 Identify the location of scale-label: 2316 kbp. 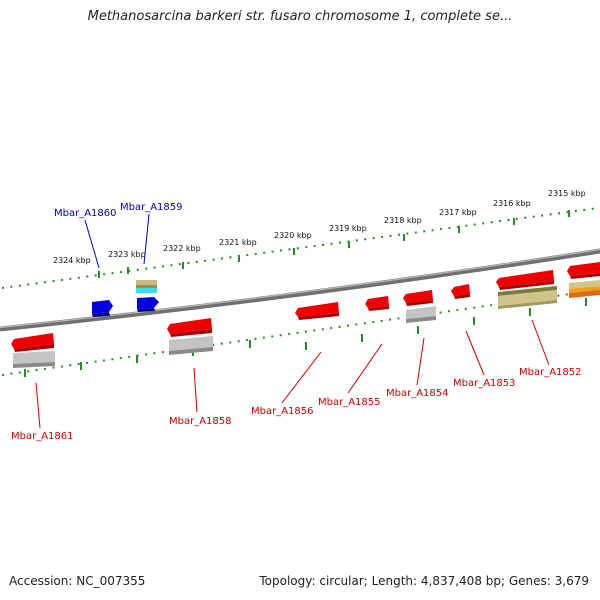
(512, 203).